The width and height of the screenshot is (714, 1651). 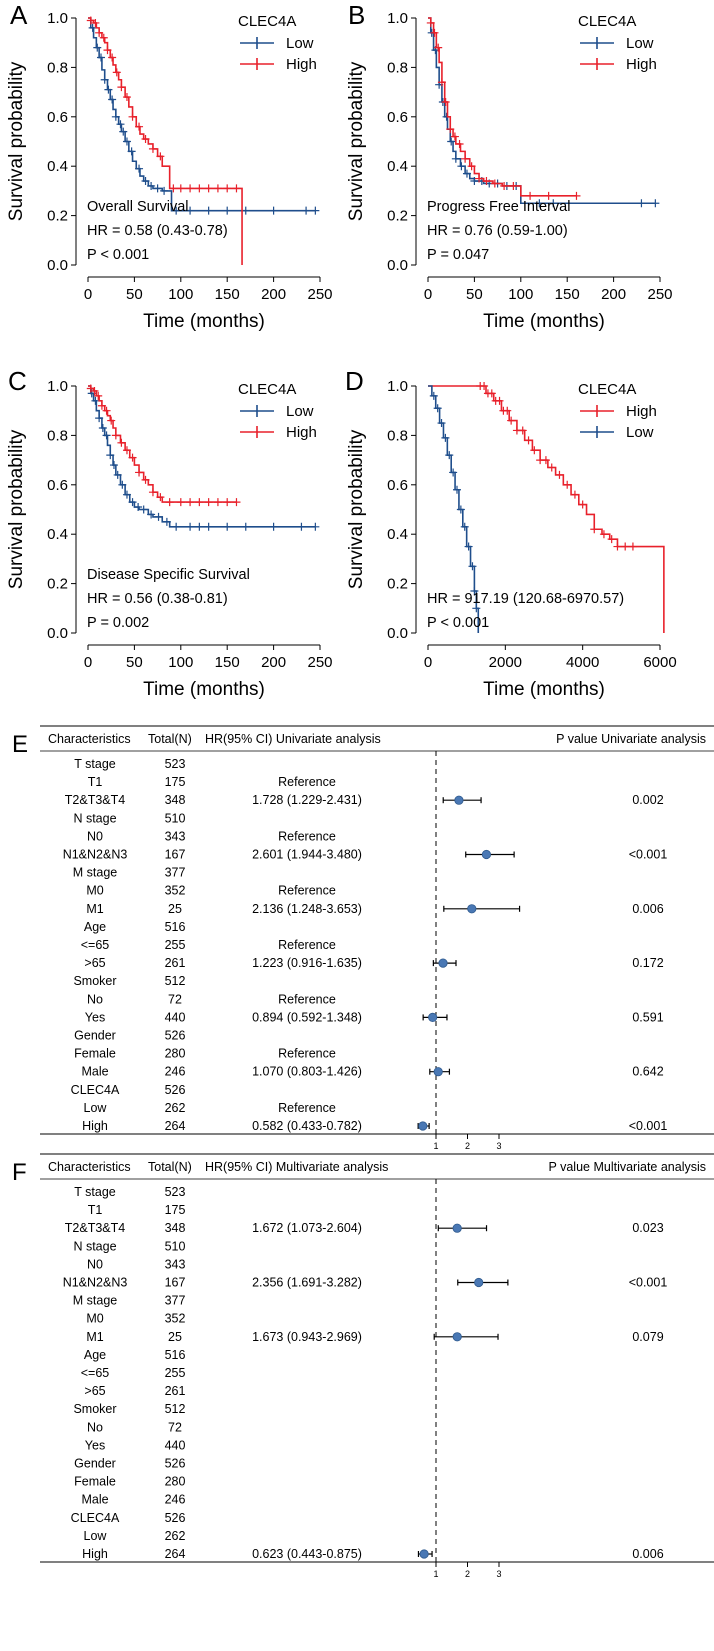 I want to click on legend-title: CLEC4A, so click(x=267, y=389).